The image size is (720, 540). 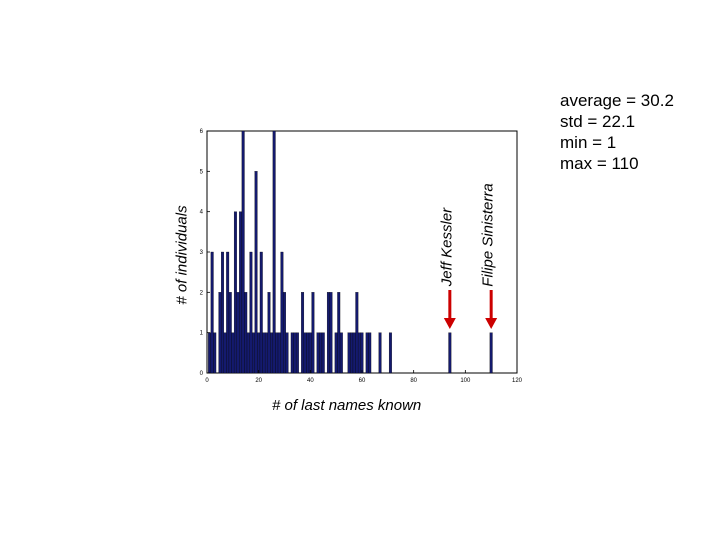 What do you see at coordinates (488, 234) in the screenshot?
I see `annotation-filipe-sinisterra: Filipe Sinisterra` at bounding box center [488, 234].